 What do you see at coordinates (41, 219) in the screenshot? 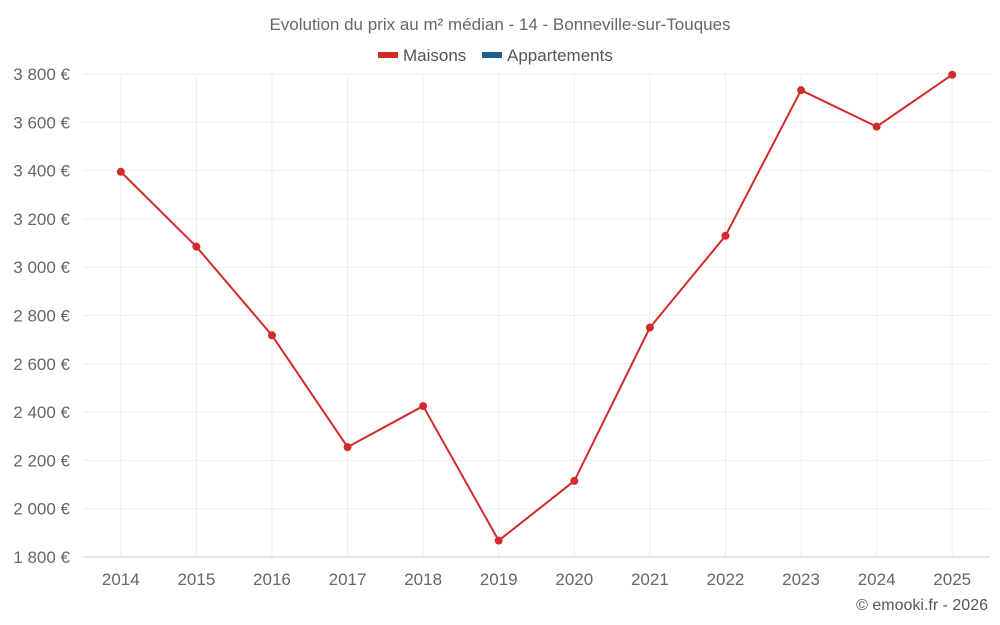
I see `y-tick-label: 3 200 €` at bounding box center [41, 219].